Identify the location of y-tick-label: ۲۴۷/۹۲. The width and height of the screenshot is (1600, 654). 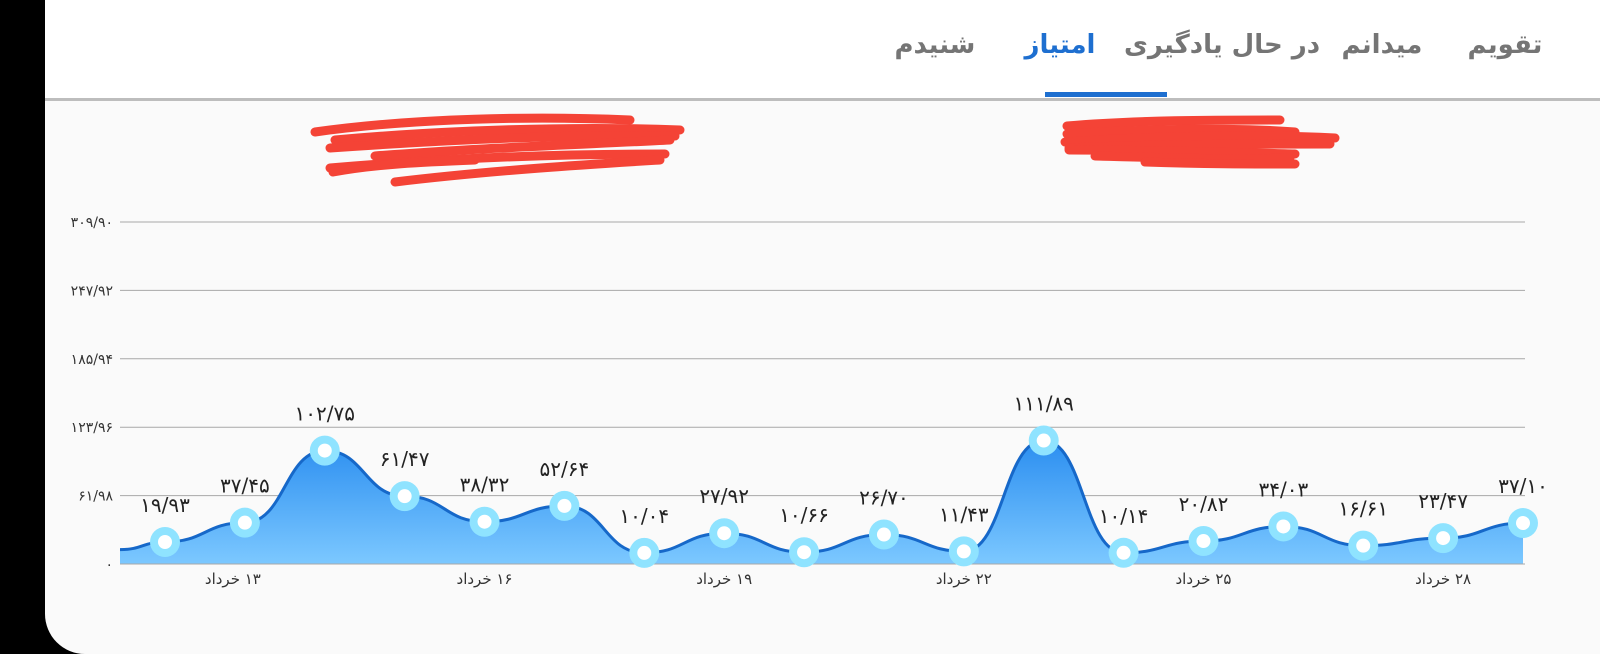
(92, 291).